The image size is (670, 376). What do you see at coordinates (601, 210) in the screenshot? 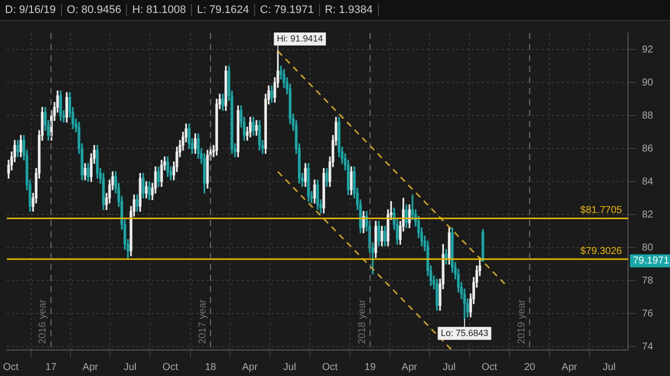
I see `ref-line-label: $81.7705` at bounding box center [601, 210].